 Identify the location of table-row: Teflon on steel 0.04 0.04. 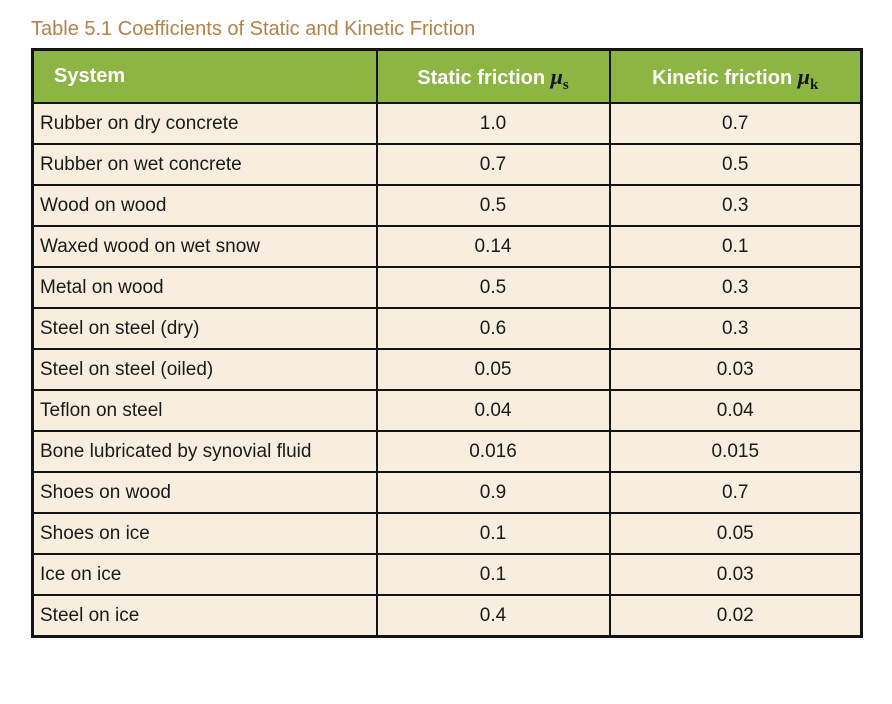
(447, 410).